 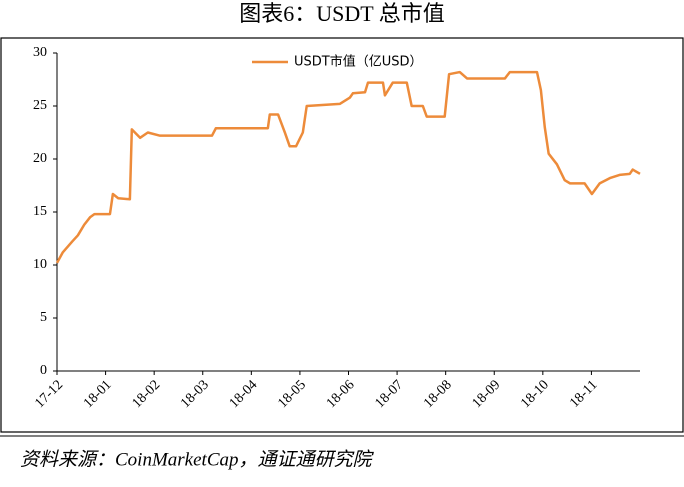 I want to click on x-tick-label: 18-01, so click(x=98, y=394).